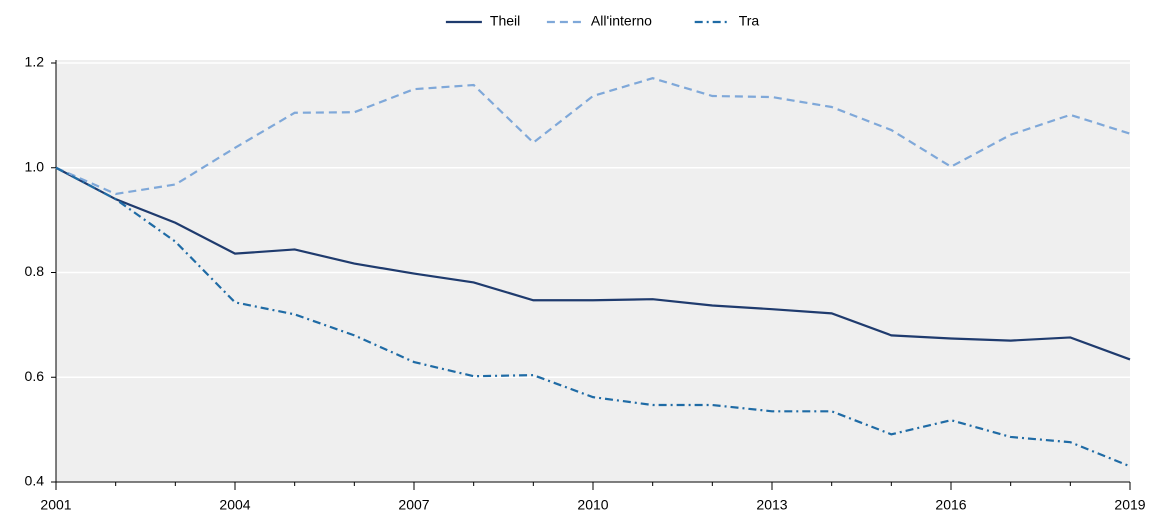 Image resolution: width=1152 pixels, height=522 pixels. What do you see at coordinates (35, 376) in the screenshot?
I see `y-tick-label: 0.6` at bounding box center [35, 376].